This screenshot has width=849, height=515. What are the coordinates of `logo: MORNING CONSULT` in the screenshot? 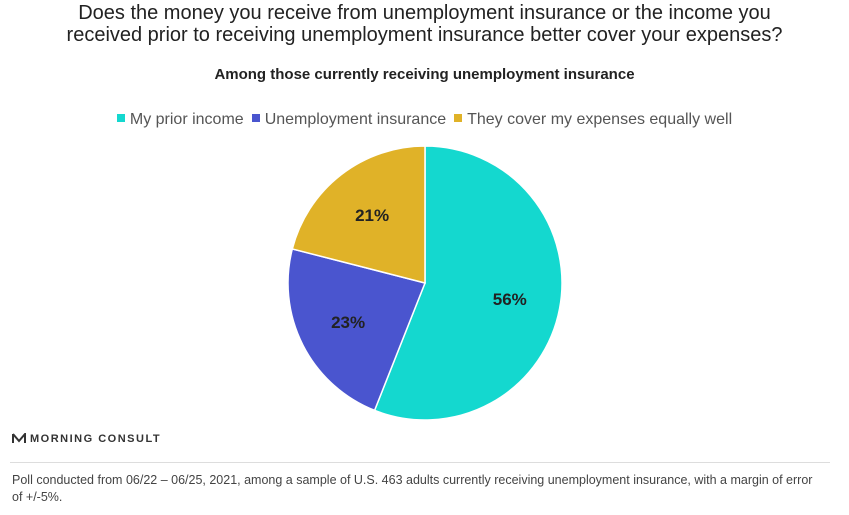 It's located at (87, 437).